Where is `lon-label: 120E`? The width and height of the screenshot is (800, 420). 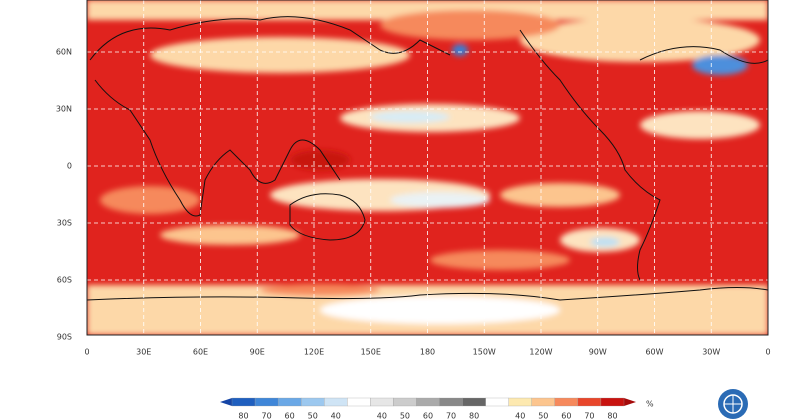 lon-label: 120E is located at coordinates (314, 352).